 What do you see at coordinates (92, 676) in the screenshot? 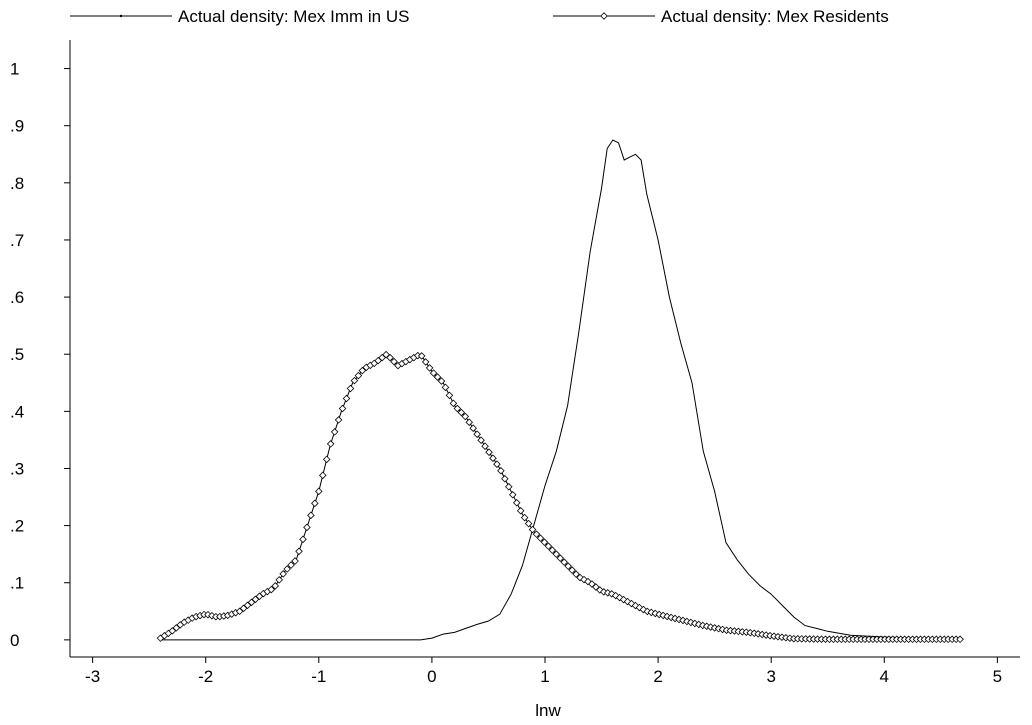
I see `x-tick-label: -3` at bounding box center [92, 676].